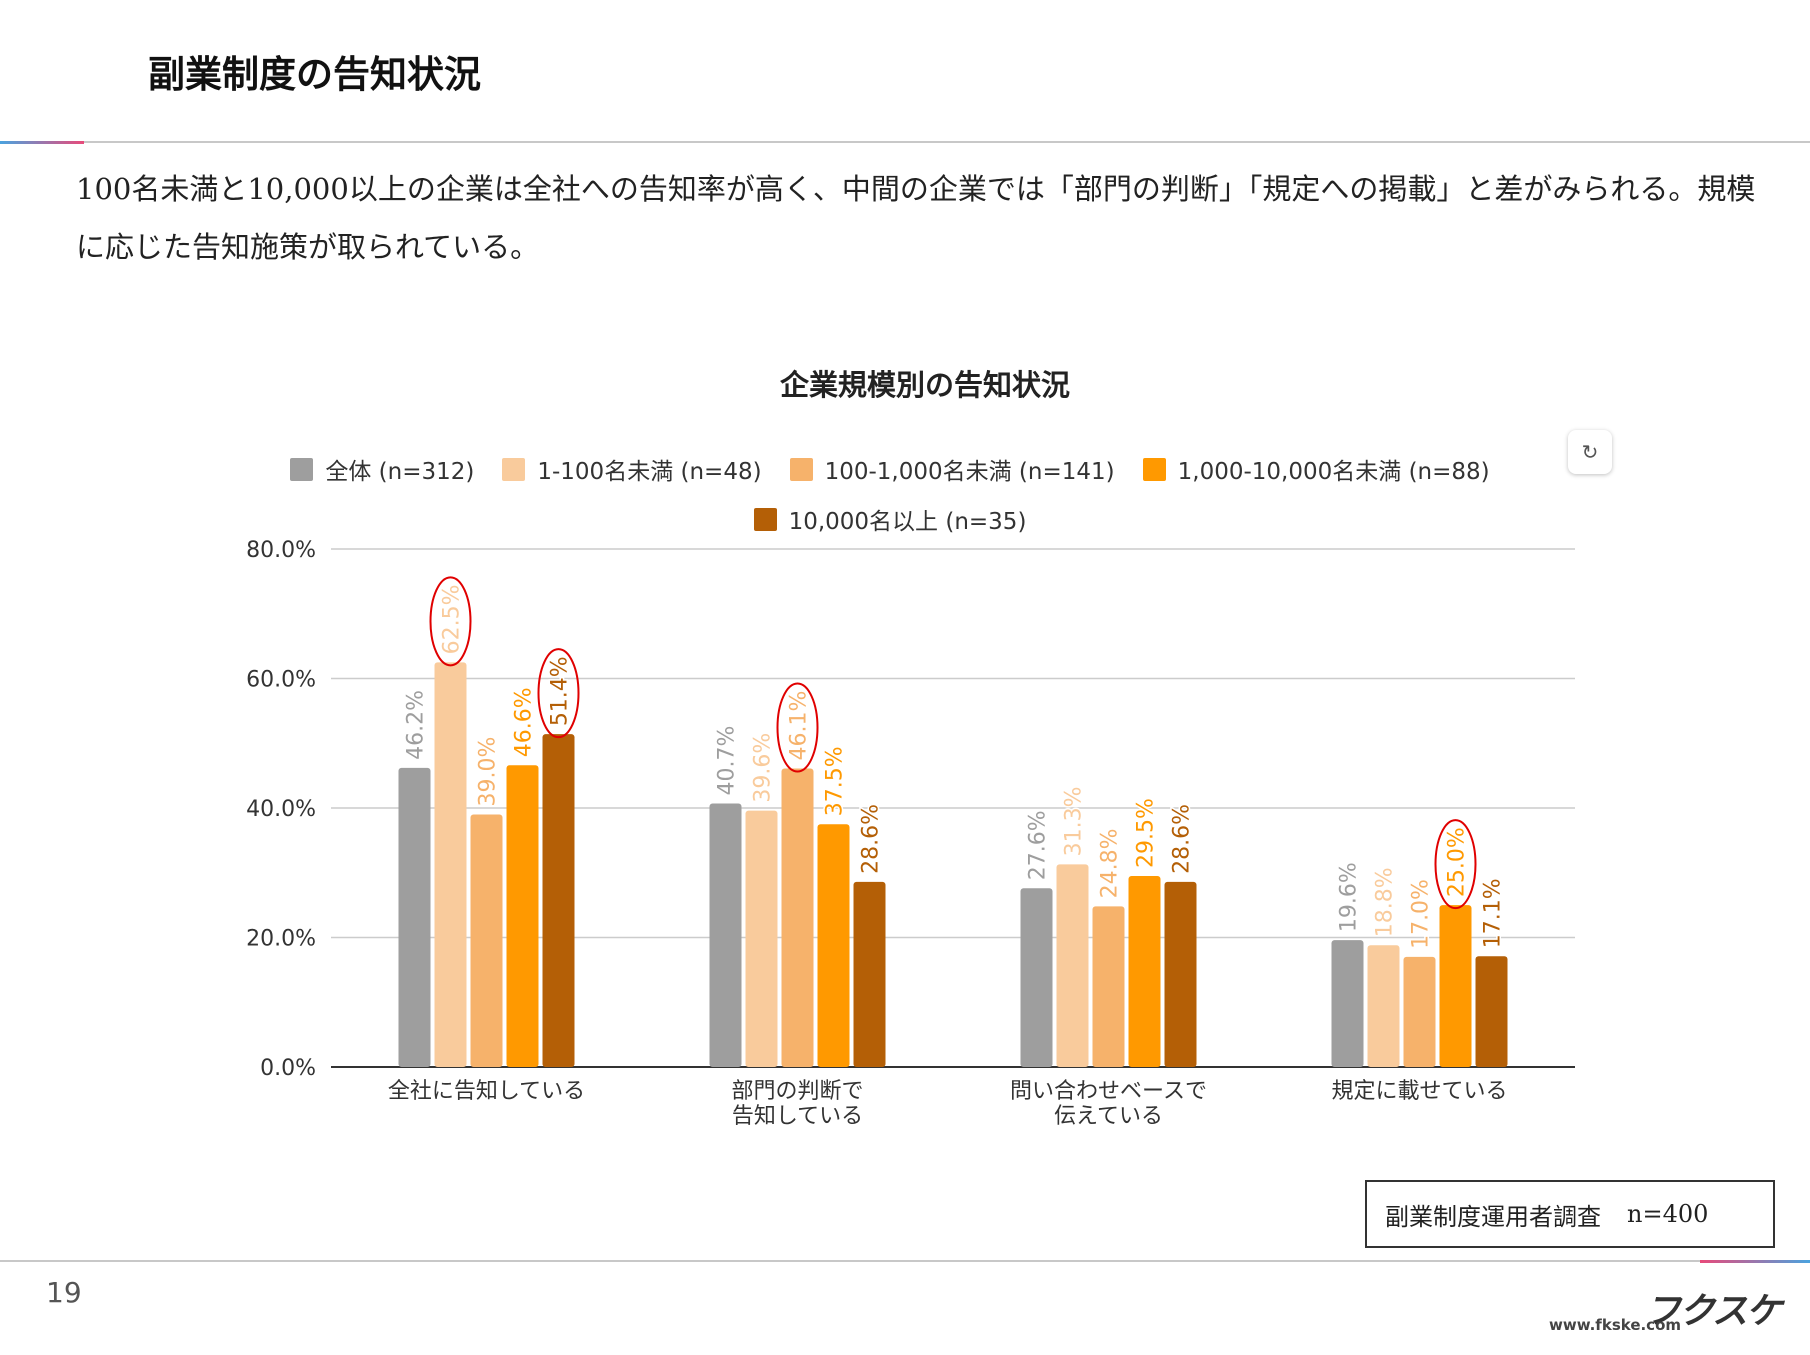 Image resolution: width=1810 pixels, height=1355 pixels. I want to click on data-label: 19.6%, so click(1349, 897).